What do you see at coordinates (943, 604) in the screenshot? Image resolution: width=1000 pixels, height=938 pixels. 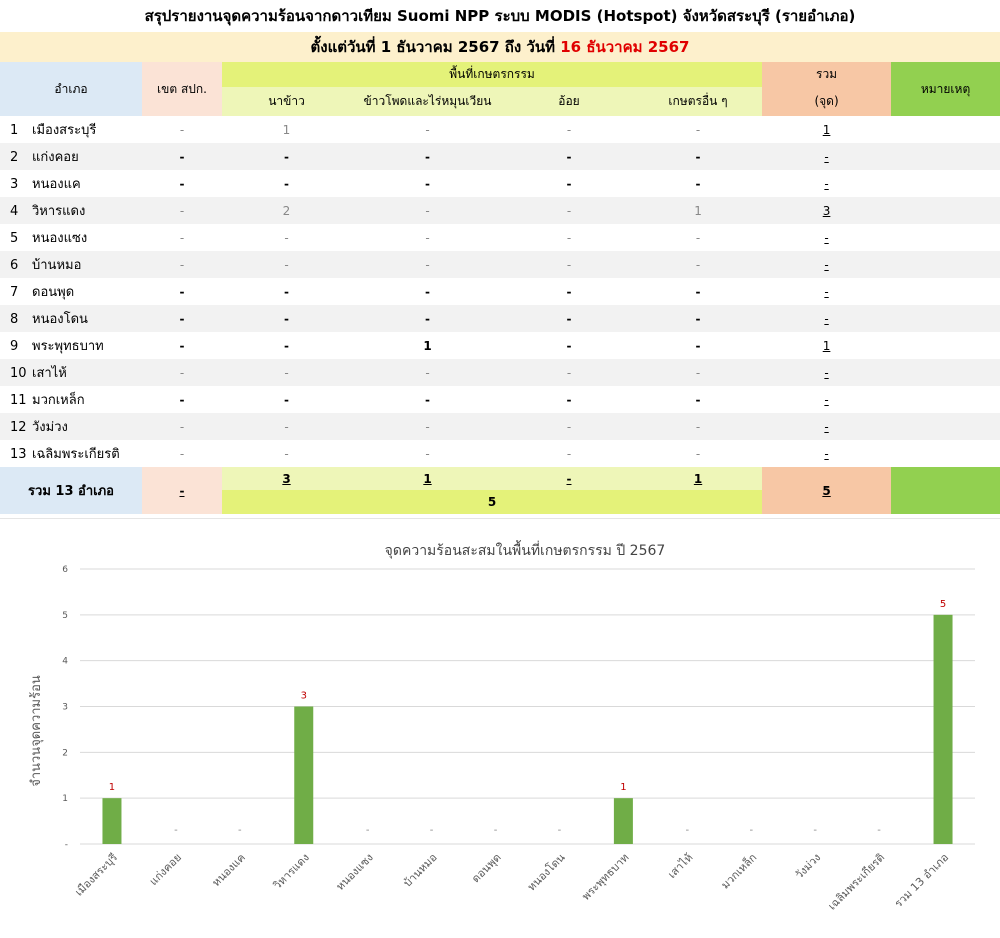 I see `data-label: 5` at bounding box center [943, 604].